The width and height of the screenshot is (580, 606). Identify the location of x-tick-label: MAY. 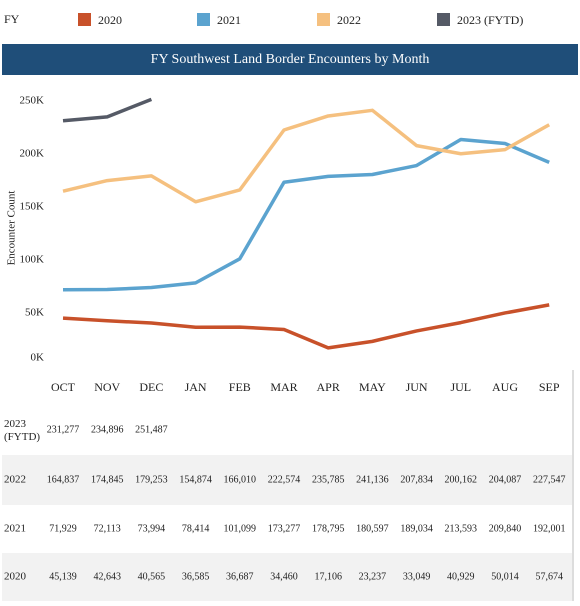
(372, 387).